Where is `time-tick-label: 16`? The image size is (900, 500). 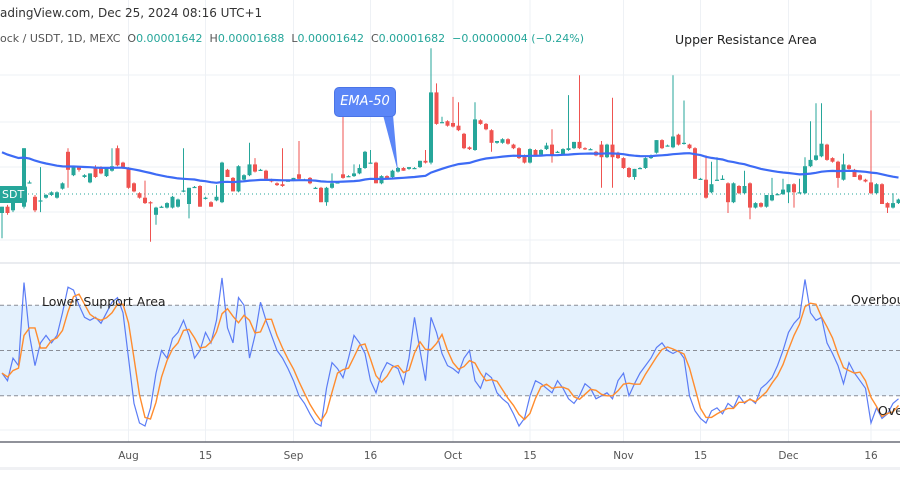 time-tick-label: 16 is located at coordinates (871, 456).